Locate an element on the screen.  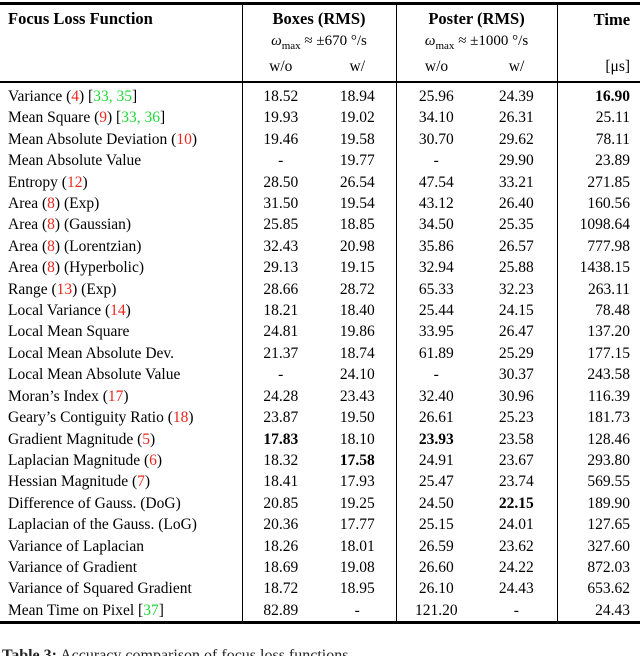
cell-poster-wo: 25.15 is located at coordinates (436, 525).